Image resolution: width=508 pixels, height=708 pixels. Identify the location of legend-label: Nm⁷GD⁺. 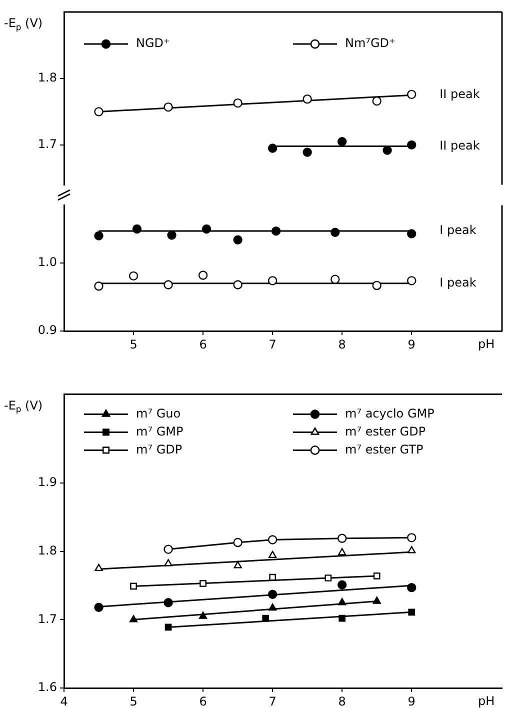
(370, 43).